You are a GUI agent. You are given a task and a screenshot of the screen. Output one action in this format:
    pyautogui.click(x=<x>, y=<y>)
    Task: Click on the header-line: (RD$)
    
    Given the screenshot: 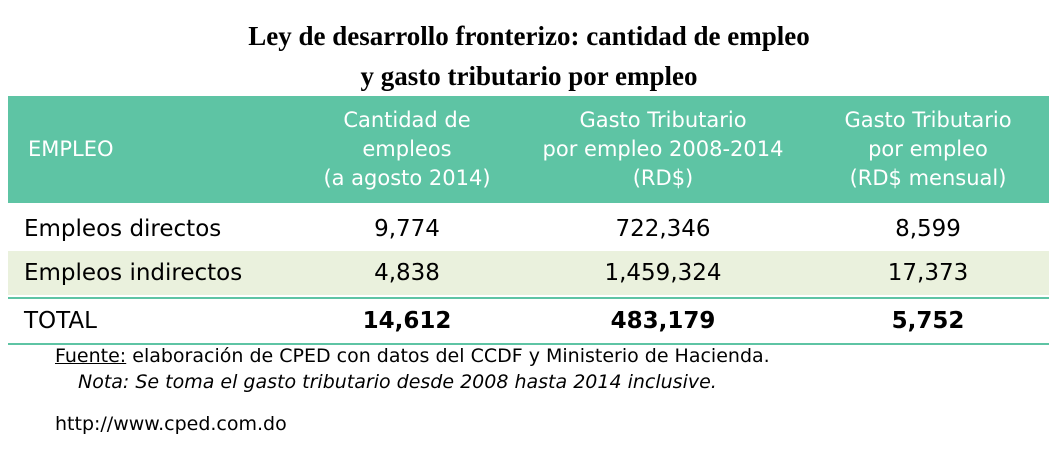 What is the action you would take?
    pyautogui.click(x=663, y=178)
    